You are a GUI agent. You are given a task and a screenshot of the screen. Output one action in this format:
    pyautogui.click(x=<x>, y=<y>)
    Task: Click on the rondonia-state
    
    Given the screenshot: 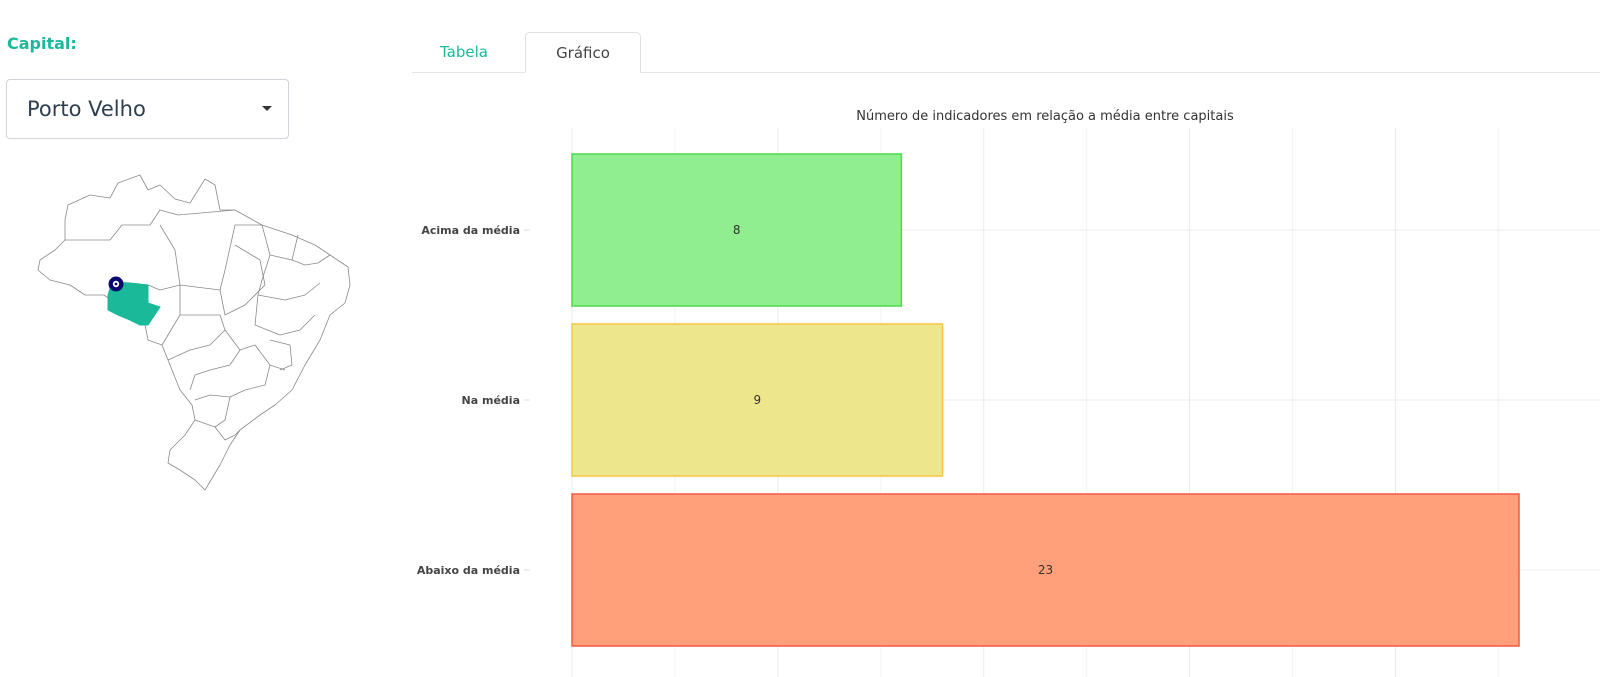 What is the action you would take?
    pyautogui.click(x=134, y=303)
    